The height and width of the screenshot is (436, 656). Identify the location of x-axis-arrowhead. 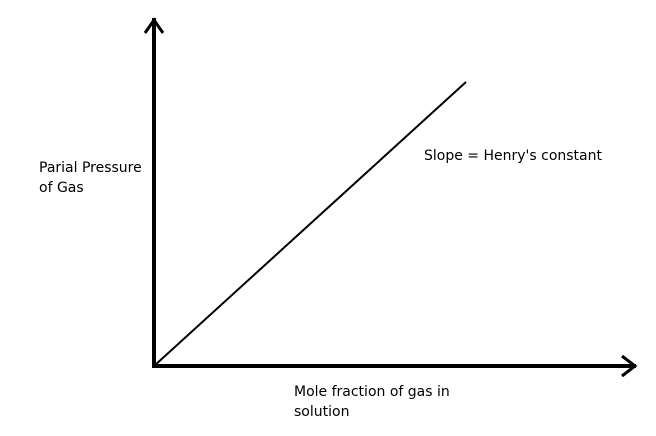
(629, 366).